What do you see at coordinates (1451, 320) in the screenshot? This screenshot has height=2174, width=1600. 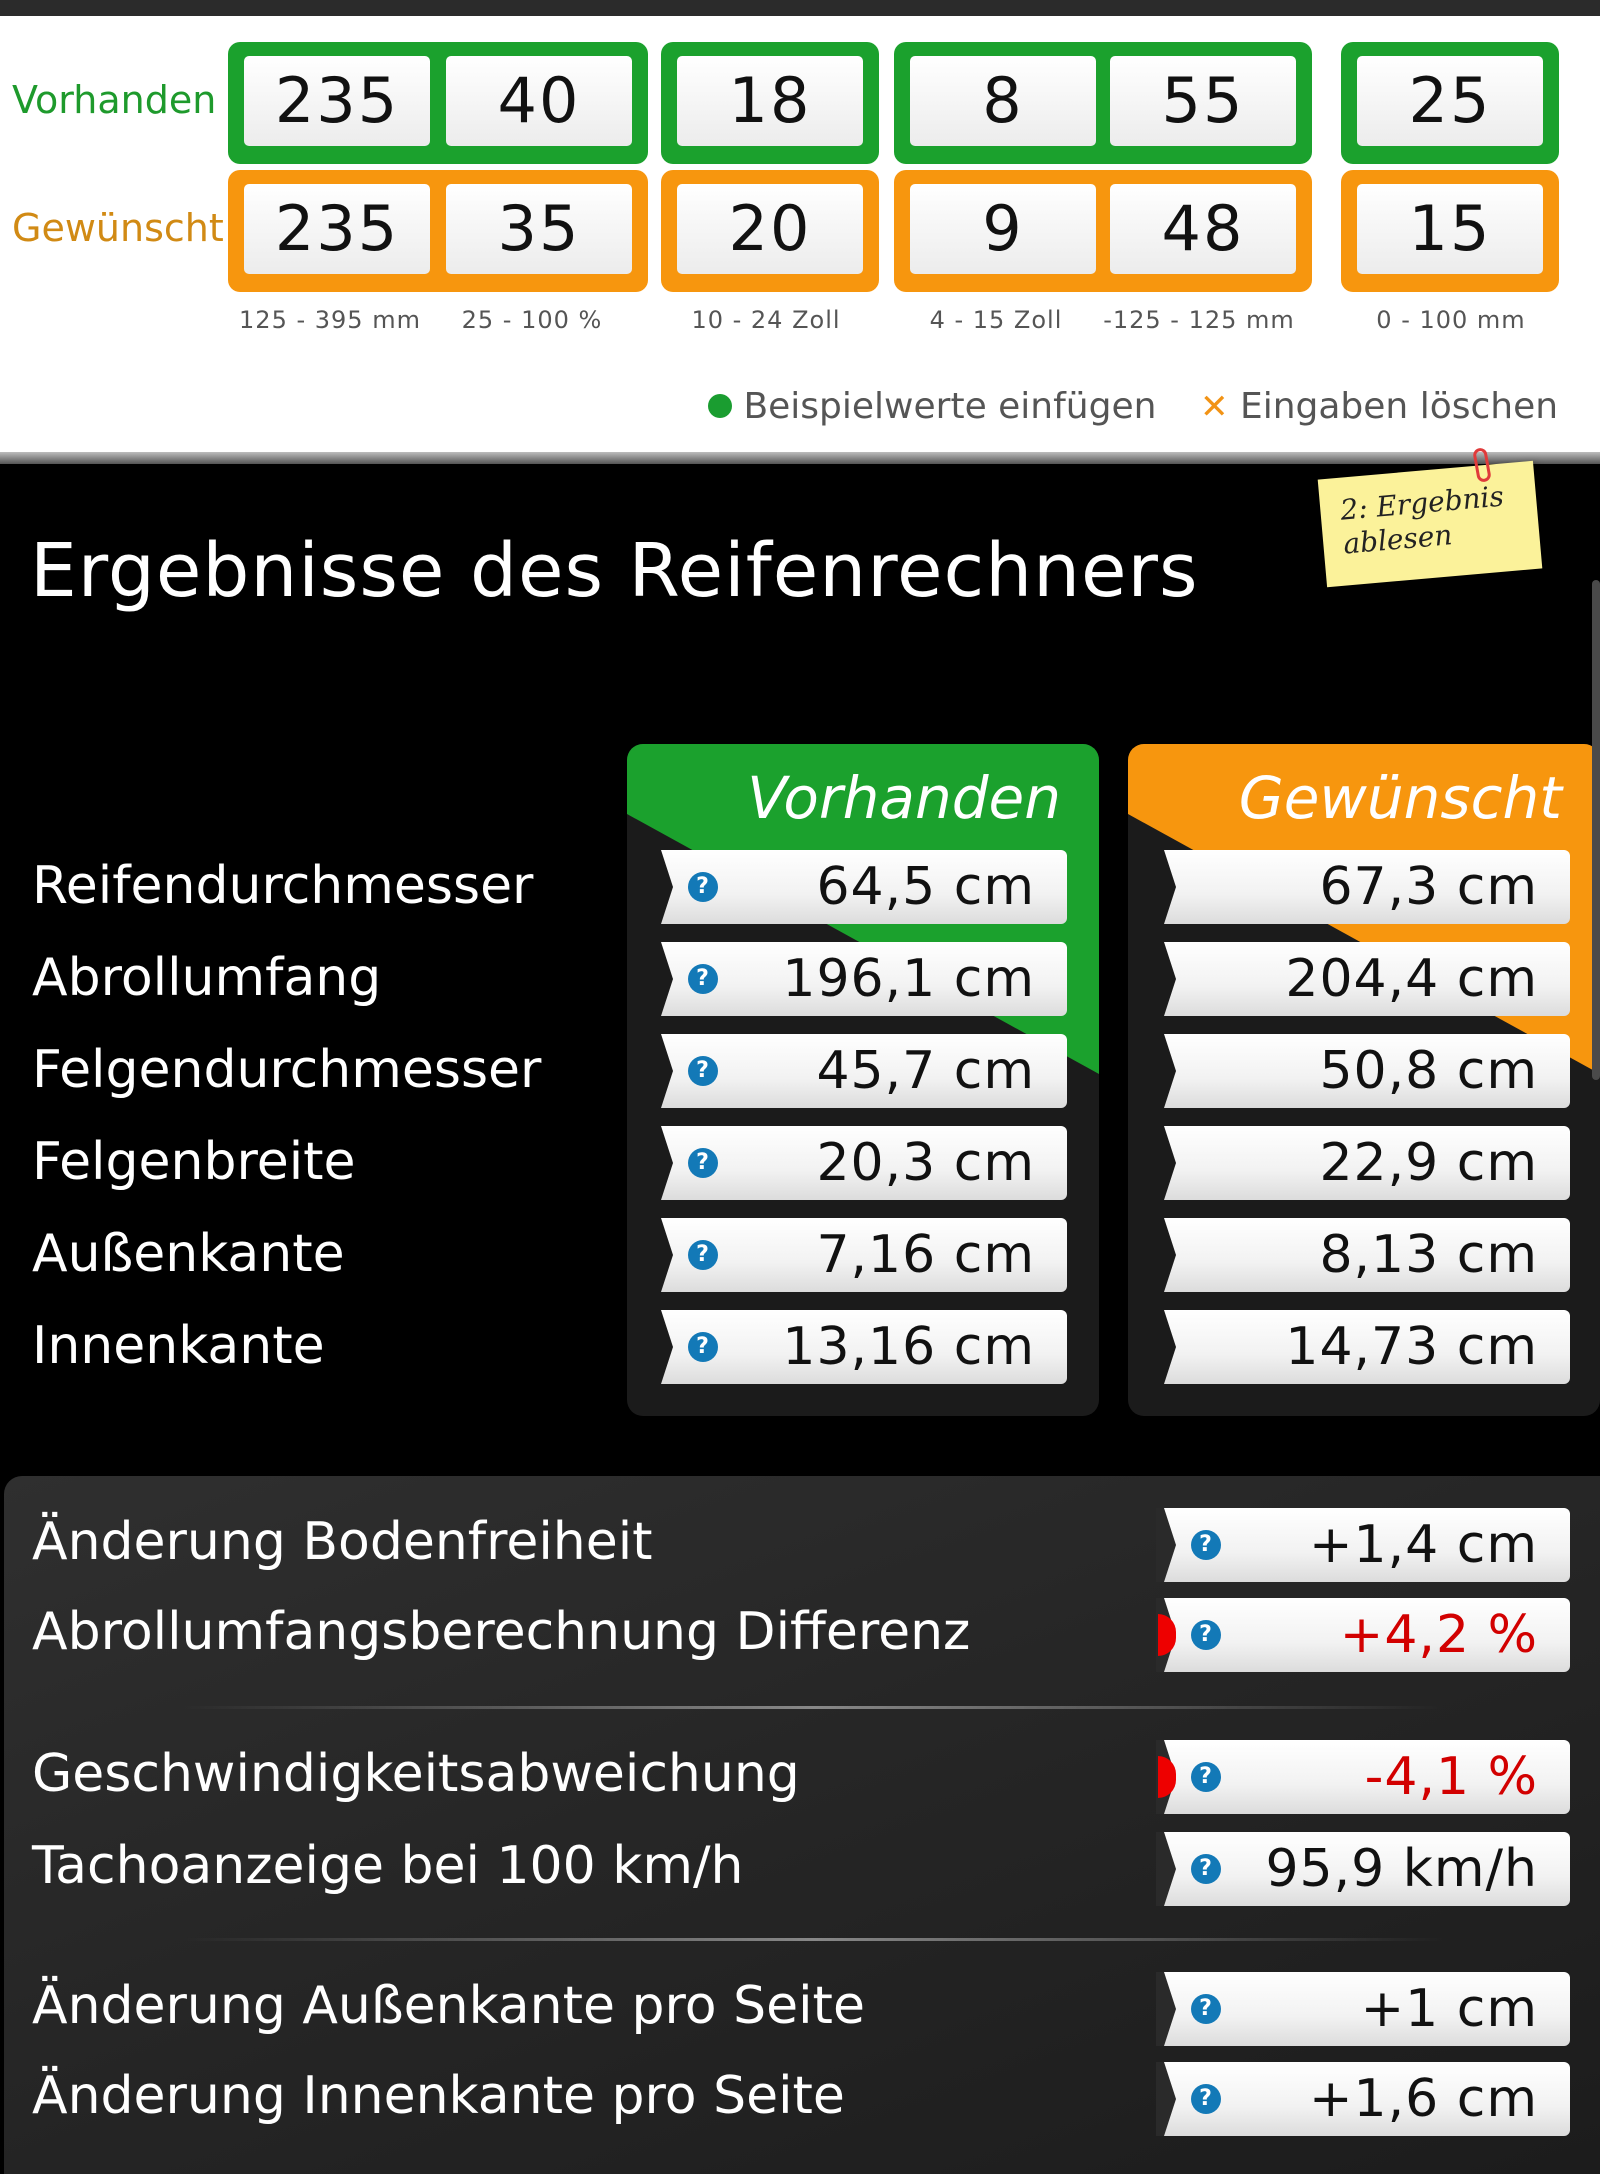 I see `range-distanz: 0 - 100 mm` at bounding box center [1451, 320].